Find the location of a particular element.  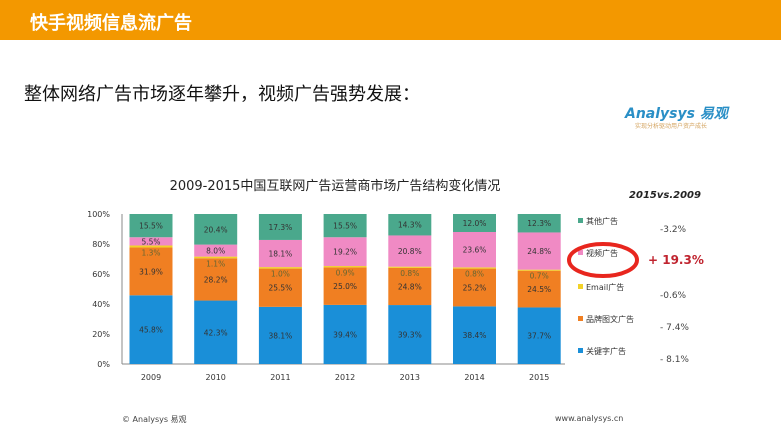

data-label: 1.1% is located at coordinates (215, 263).